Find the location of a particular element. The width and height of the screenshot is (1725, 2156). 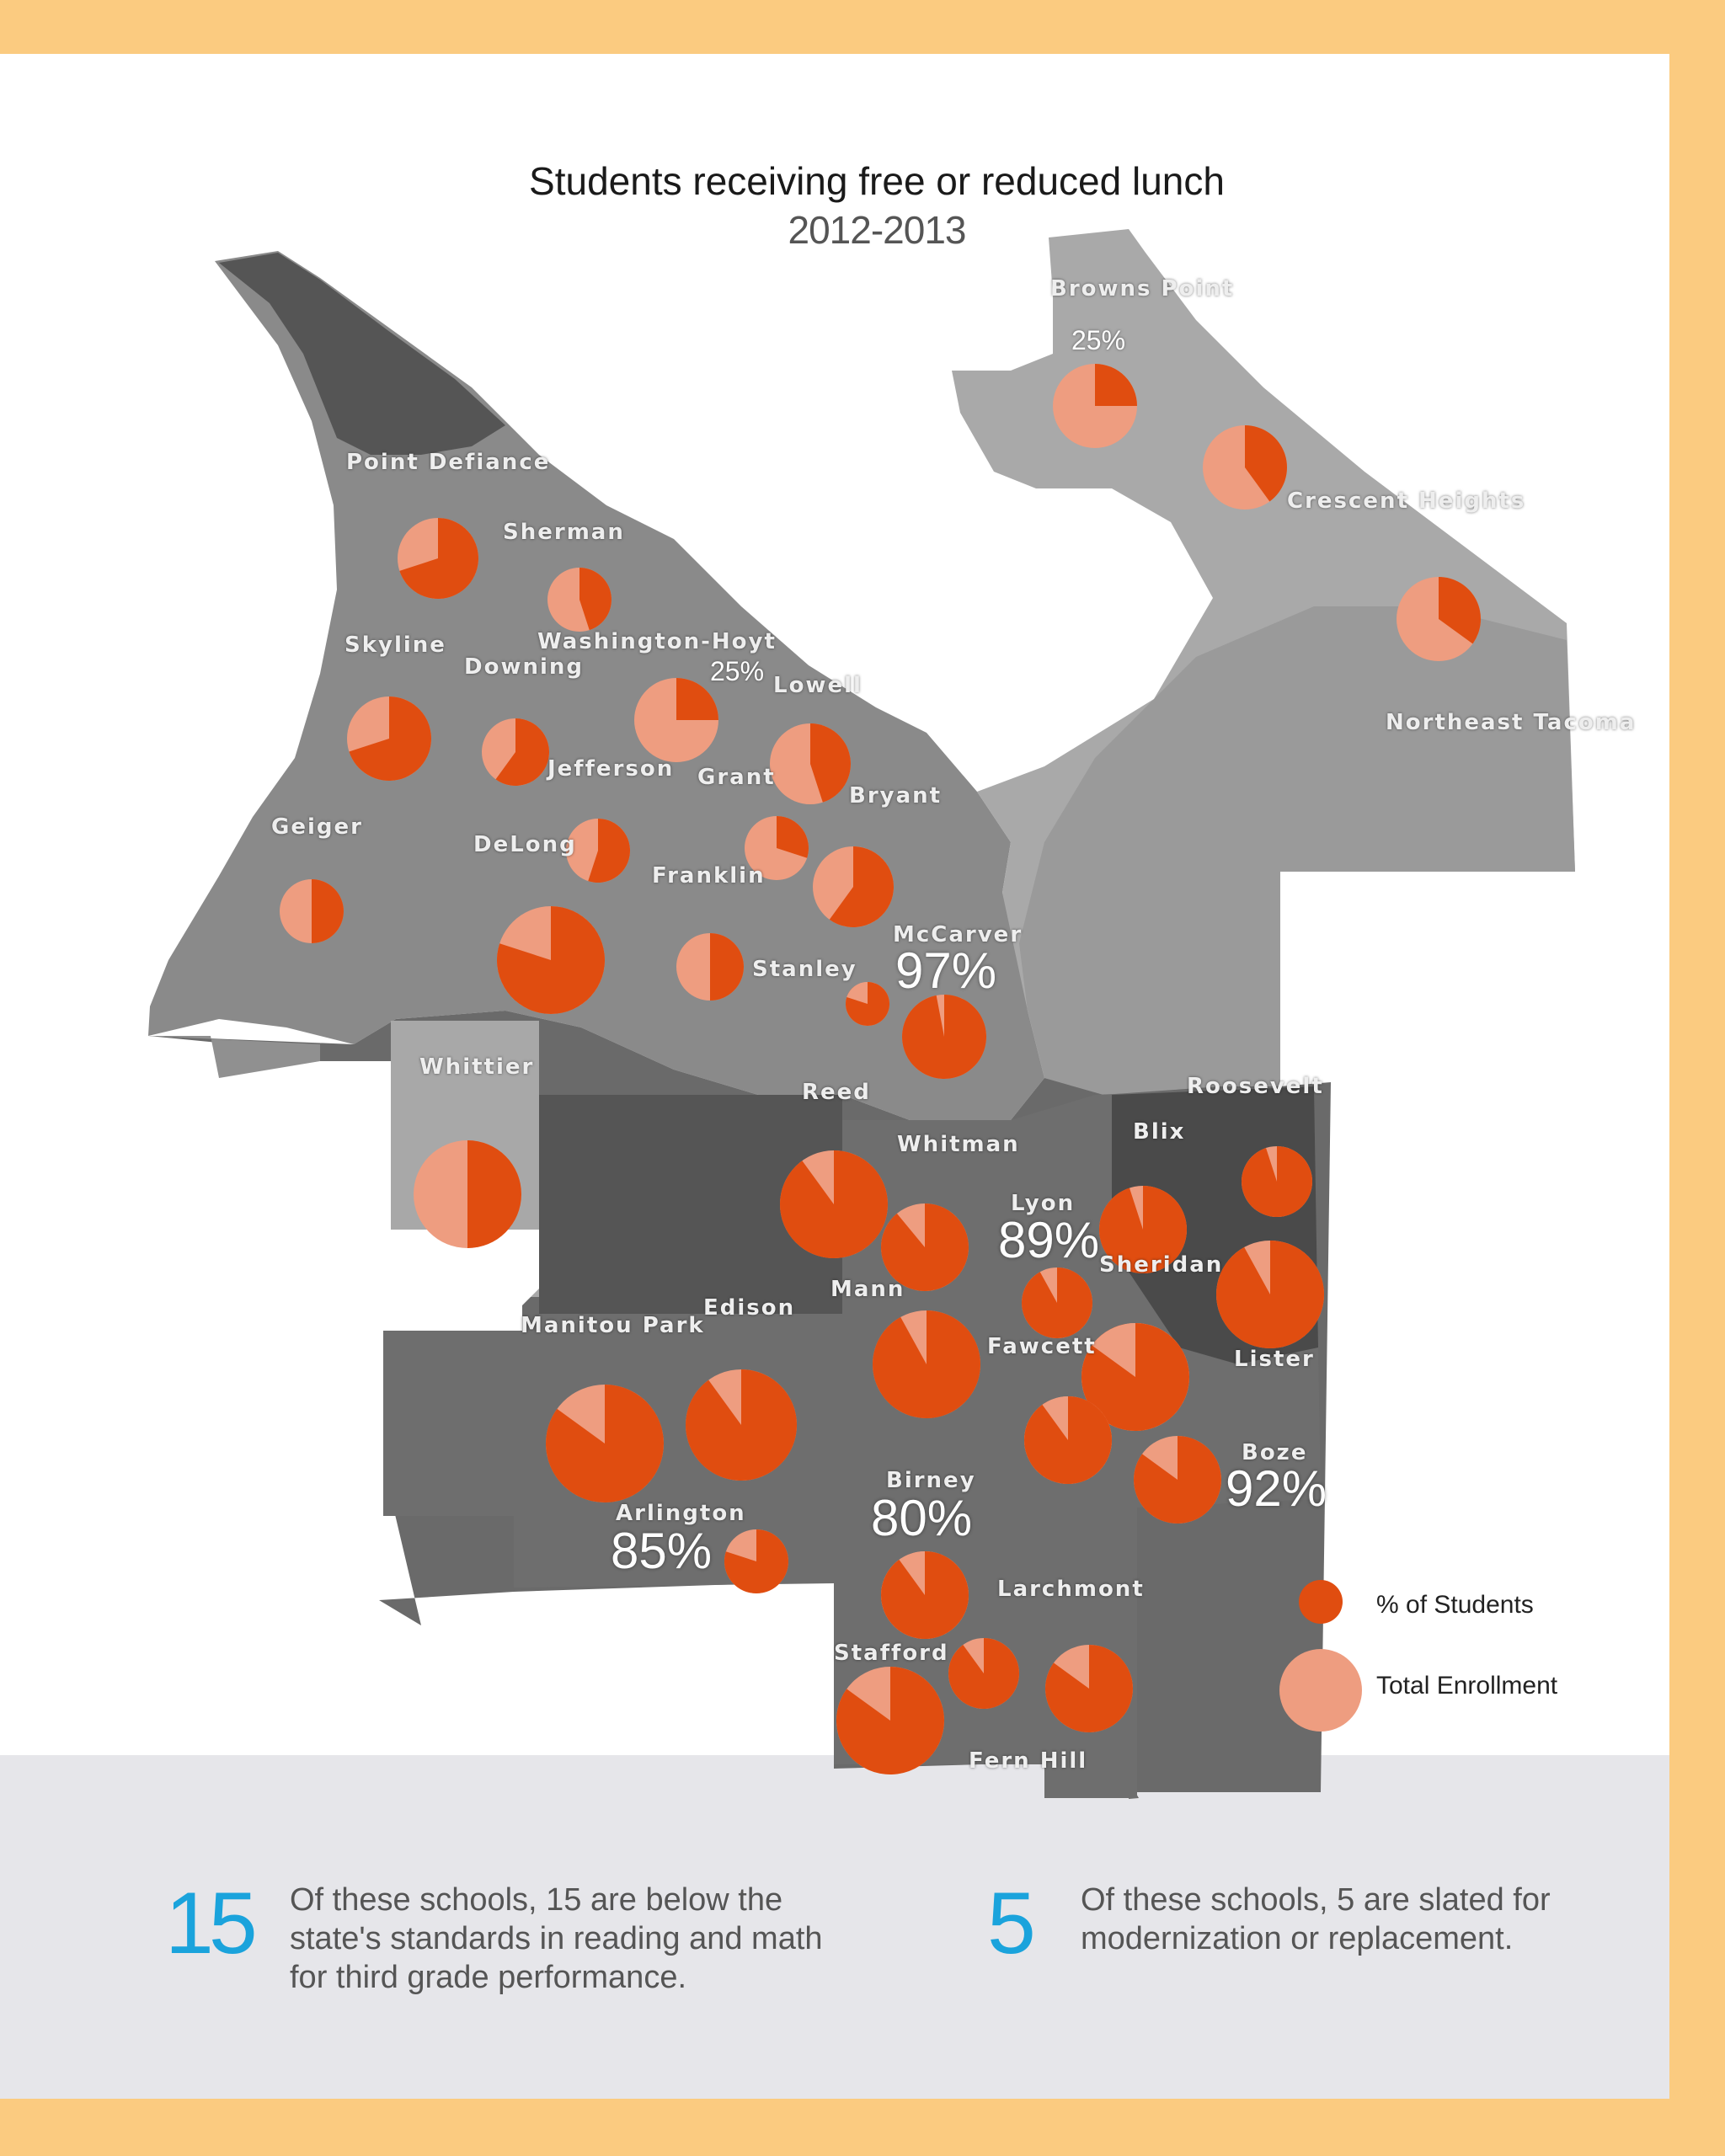

pie-browns-point is located at coordinates (1095, 406).